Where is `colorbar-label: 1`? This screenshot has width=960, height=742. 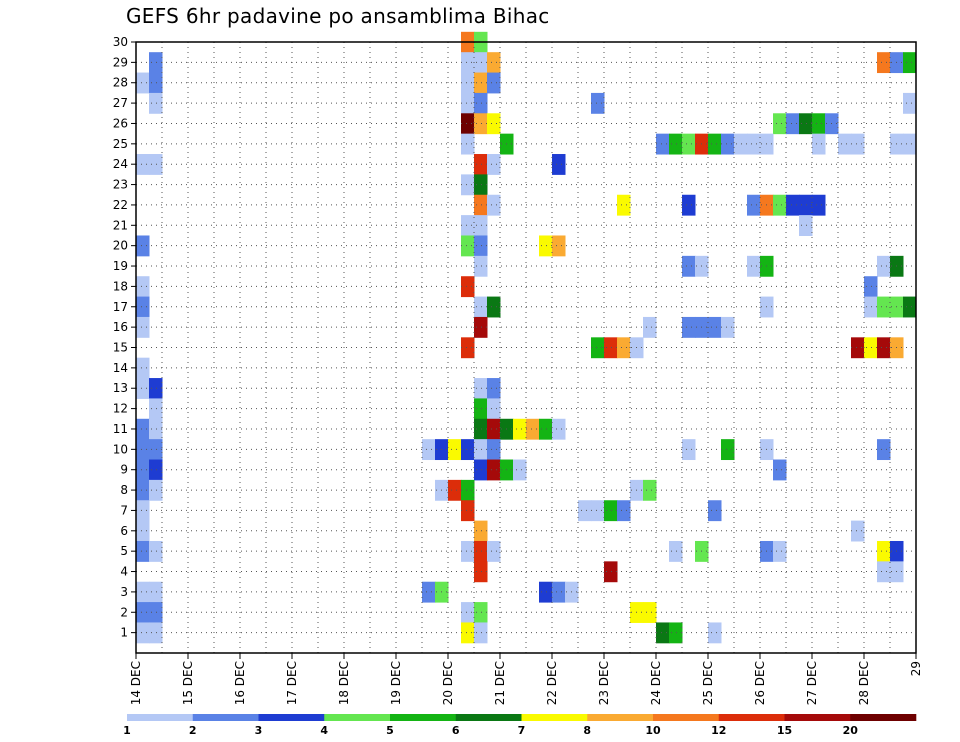
colorbar-label: 1 is located at coordinates (127, 730).